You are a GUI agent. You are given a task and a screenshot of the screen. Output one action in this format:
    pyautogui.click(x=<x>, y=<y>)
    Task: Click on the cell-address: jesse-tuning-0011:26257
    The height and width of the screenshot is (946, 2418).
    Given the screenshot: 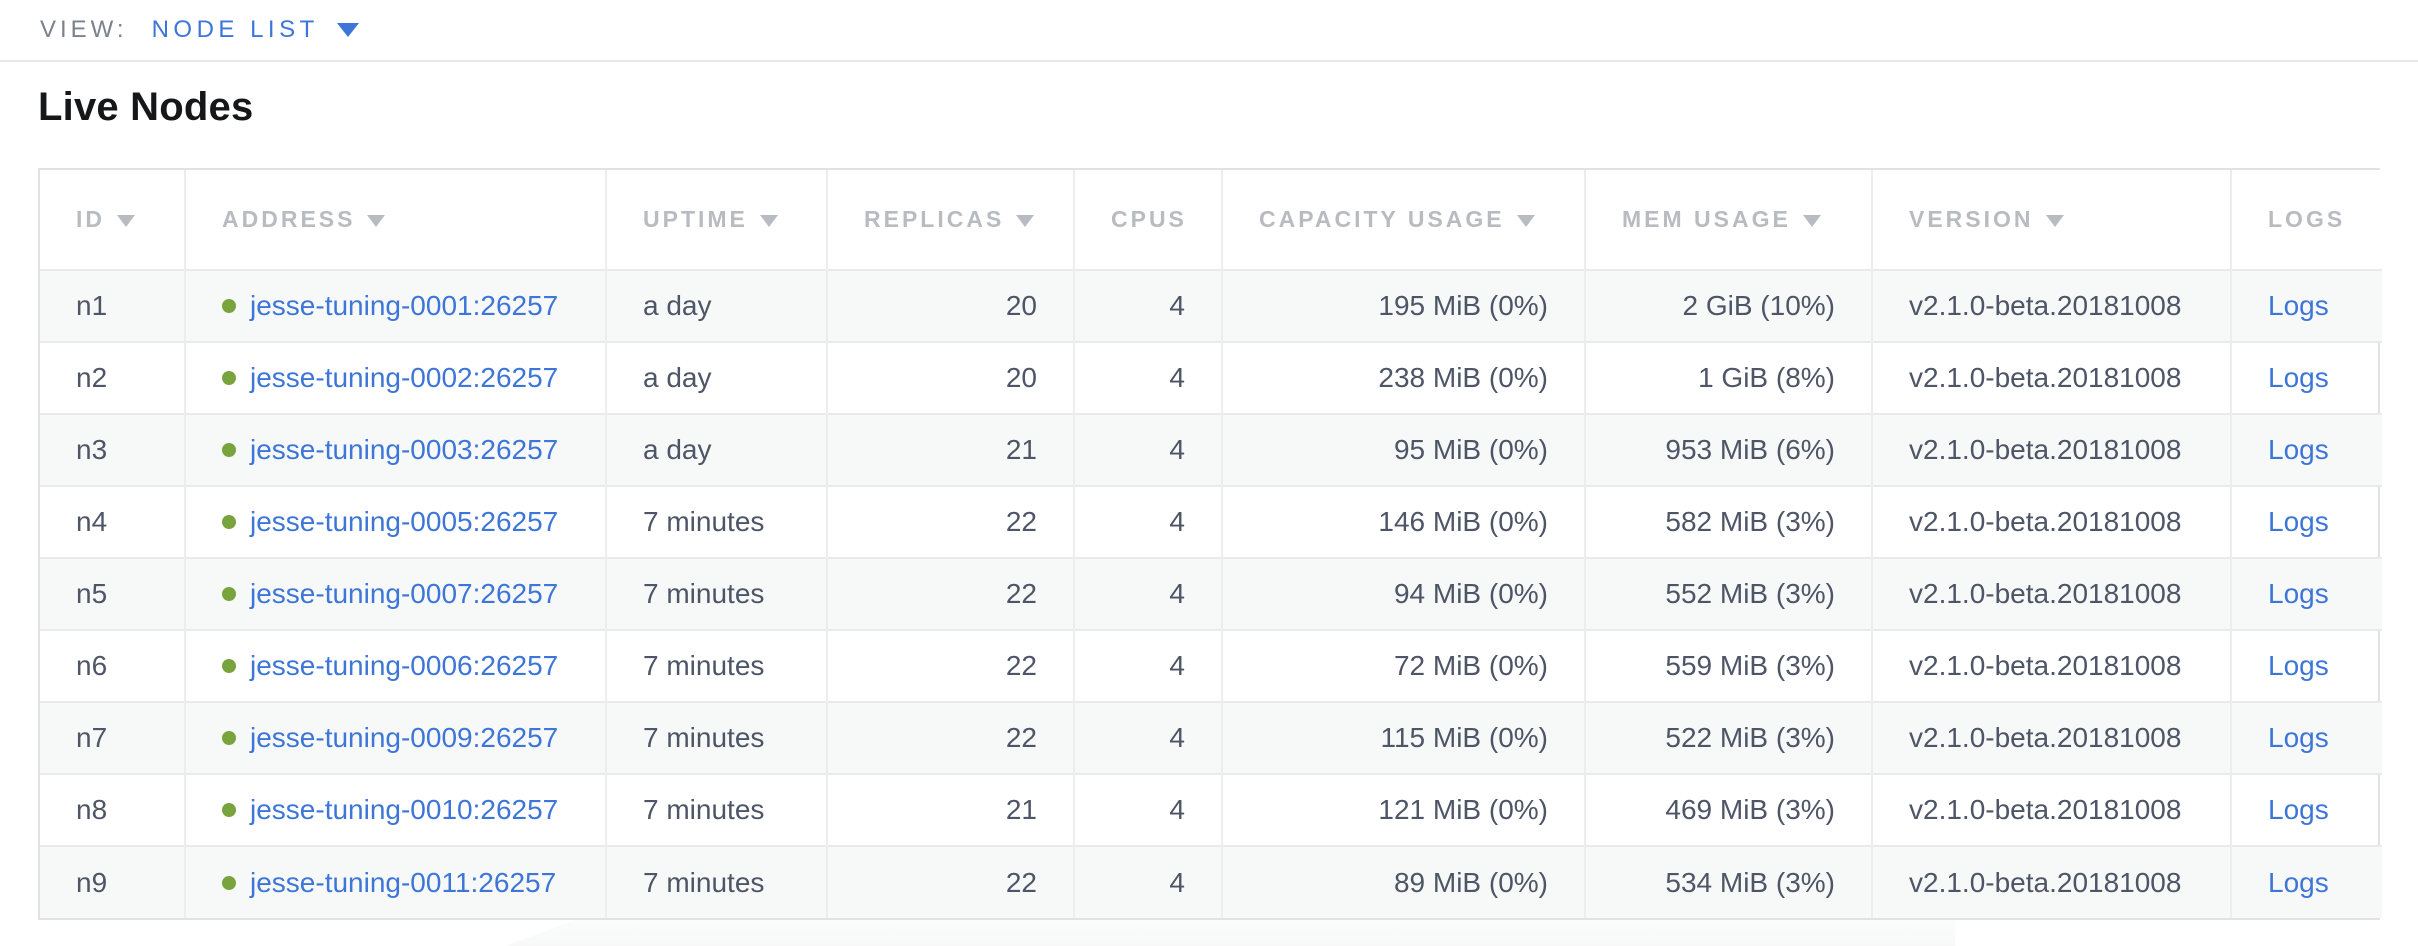 What is the action you would take?
    pyautogui.click(x=395, y=881)
    